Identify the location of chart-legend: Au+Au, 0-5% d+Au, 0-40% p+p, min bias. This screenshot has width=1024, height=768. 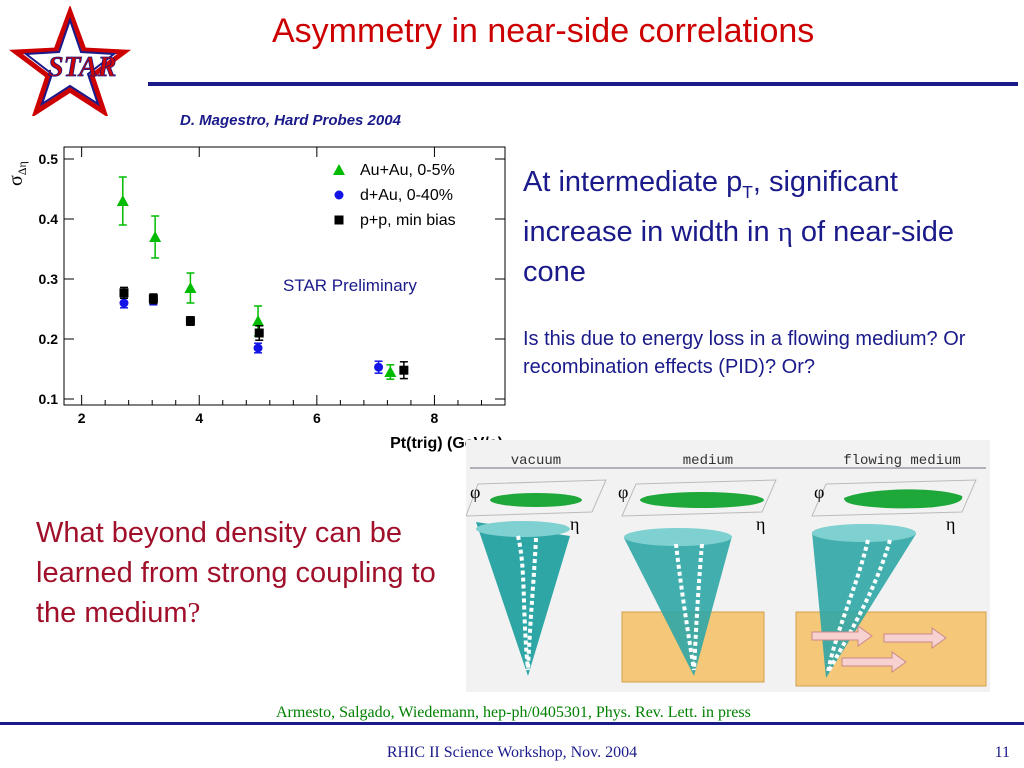
(394, 195).